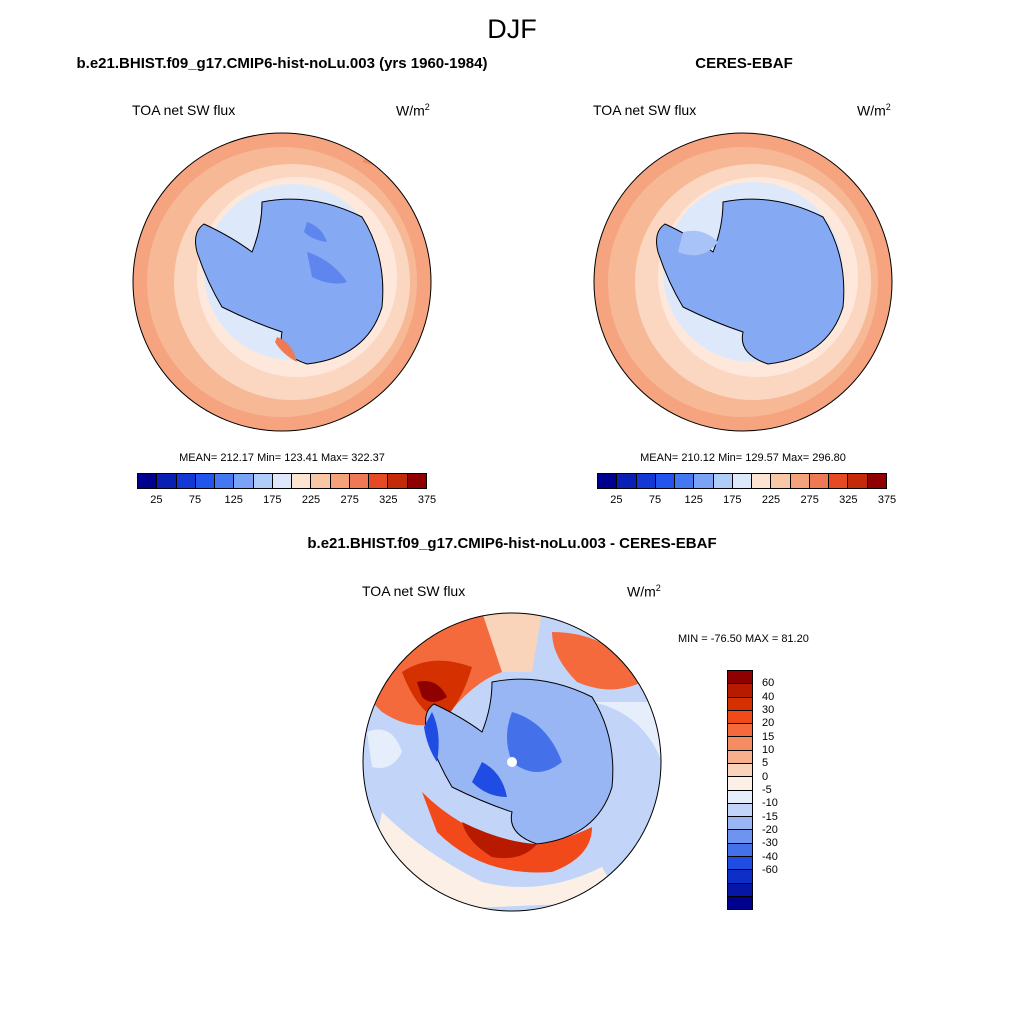  Describe the element at coordinates (233, 500) in the screenshot. I see `model-colorbar-tick-label: 125` at that location.